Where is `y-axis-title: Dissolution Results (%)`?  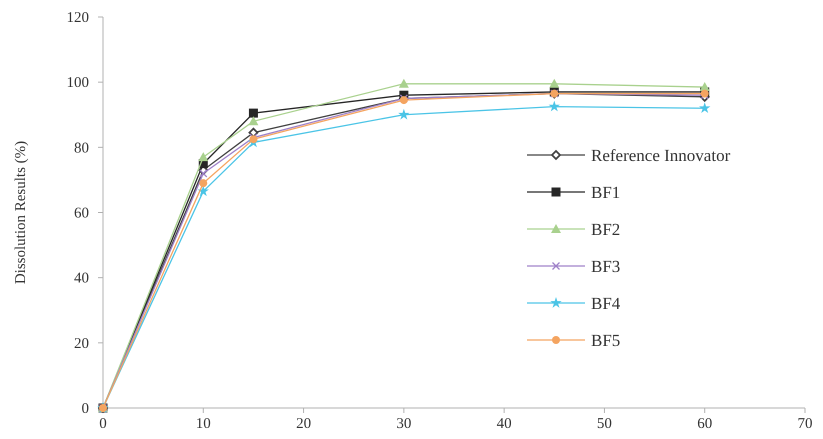 y-axis-title: Dissolution Results (%) is located at coordinates (21, 212).